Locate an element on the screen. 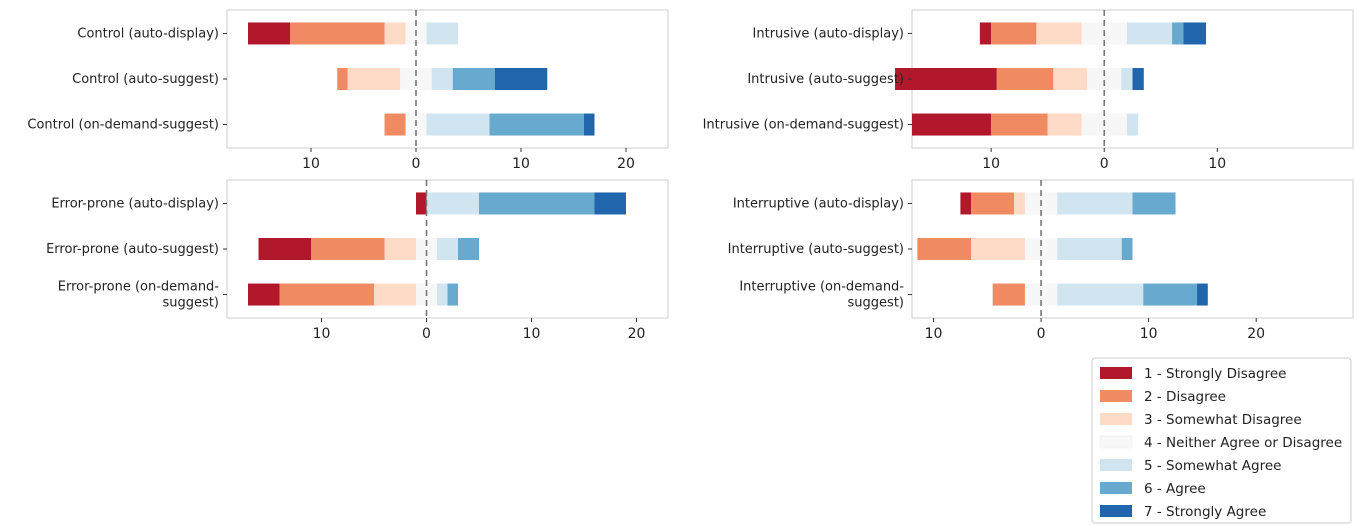 This screenshot has height=525, width=1357. row-label-line: Error-prone (on-demand- is located at coordinates (139, 287).